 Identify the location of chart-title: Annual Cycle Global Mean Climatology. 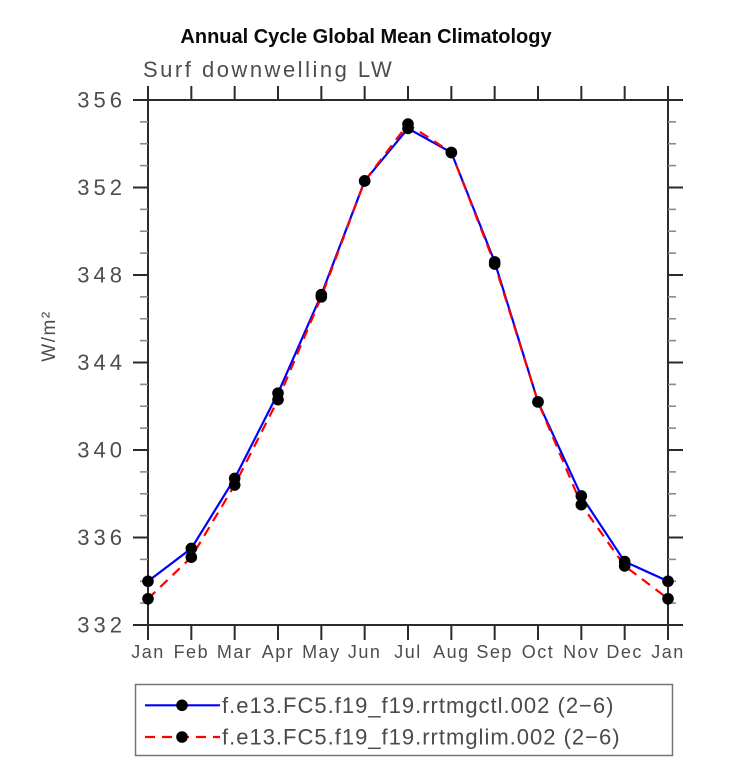
(366, 37).